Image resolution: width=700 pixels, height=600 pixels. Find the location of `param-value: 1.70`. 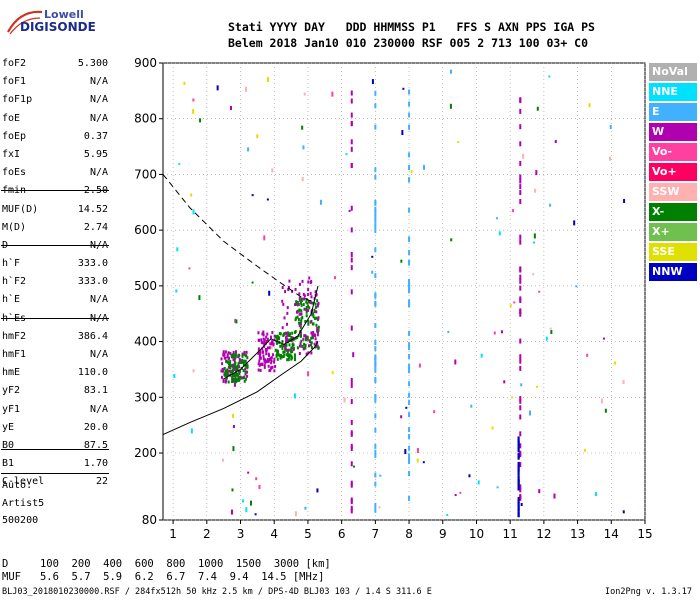

param-value: 1.70 is located at coordinates (95, 464).